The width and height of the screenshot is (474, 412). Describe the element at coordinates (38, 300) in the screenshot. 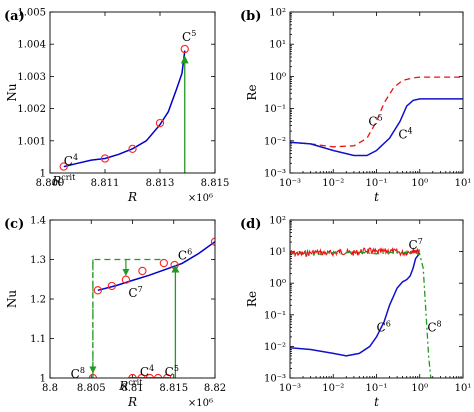

I see `y-tick-label: 1.2` at that location.